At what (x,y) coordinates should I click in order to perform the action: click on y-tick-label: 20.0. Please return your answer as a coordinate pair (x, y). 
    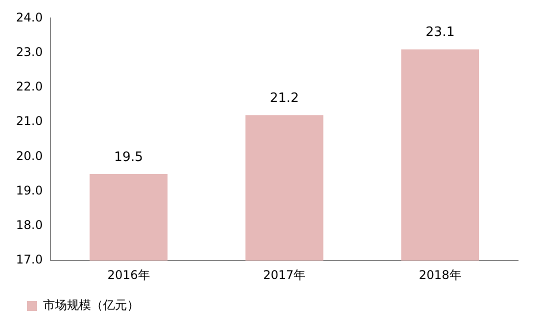
    Looking at the image, I should click on (29, 155).